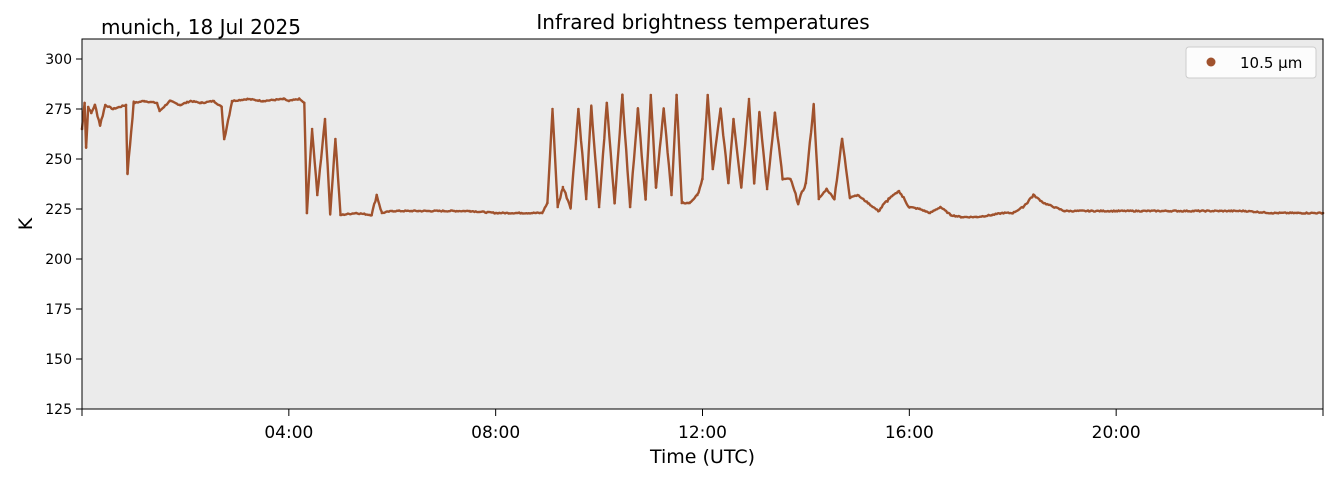  I want to click on y-axis-title: K, so click(26, 223).